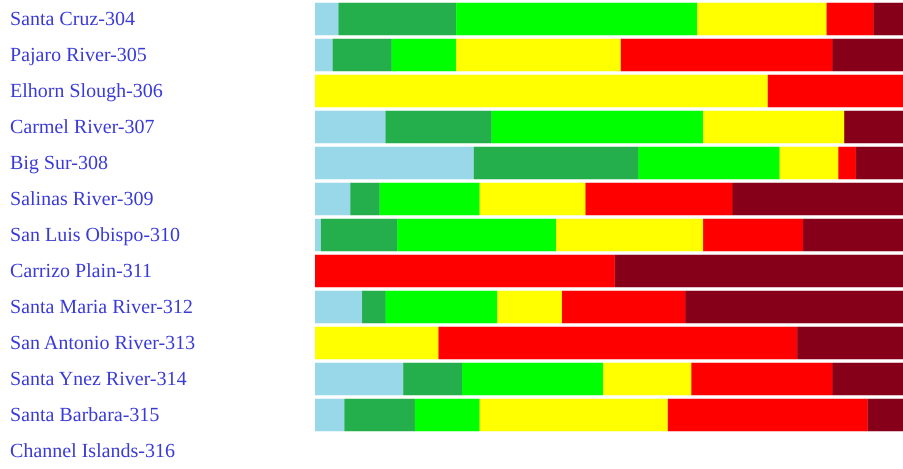  I want to click on y-tick-label: Elhorn Slough-306, so click(86, 91).